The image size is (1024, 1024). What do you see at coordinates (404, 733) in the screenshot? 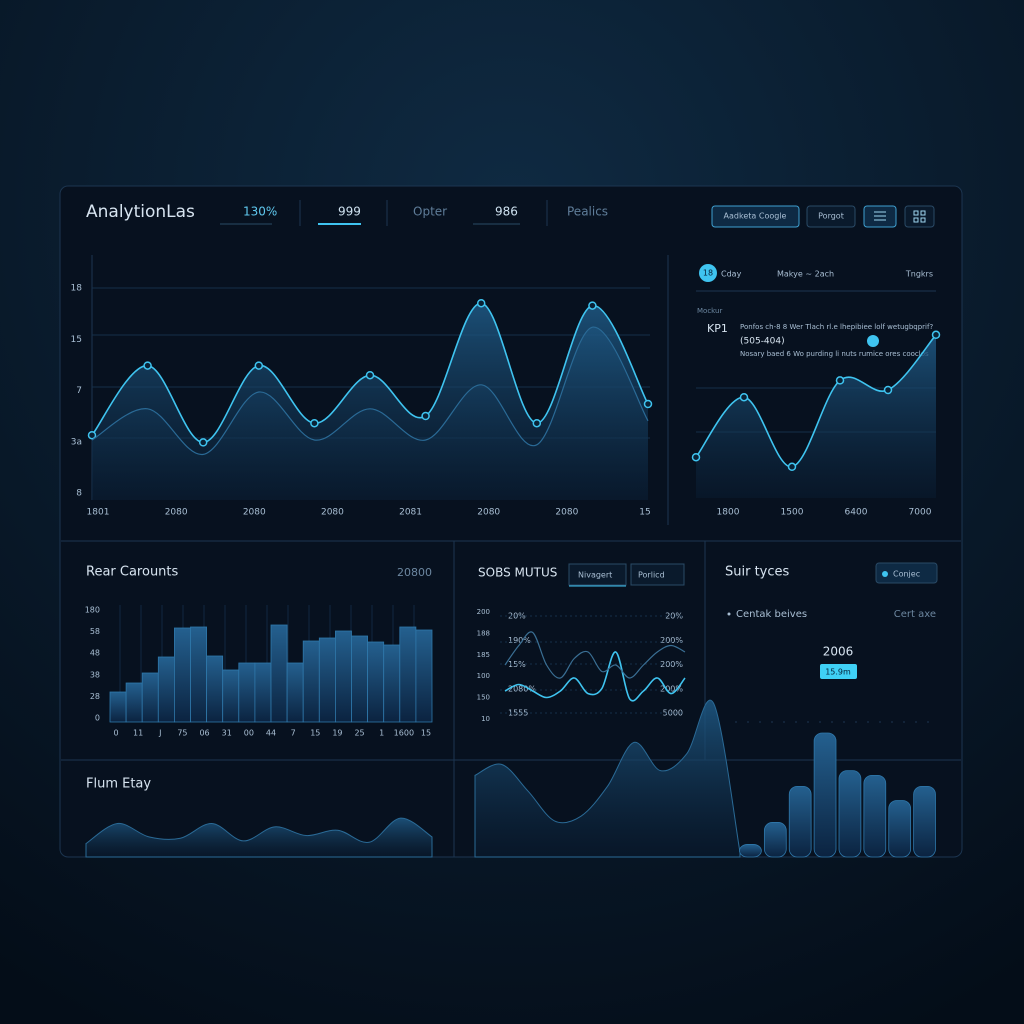
I see `axis-label: 1600` at bounding box center [404, 733].